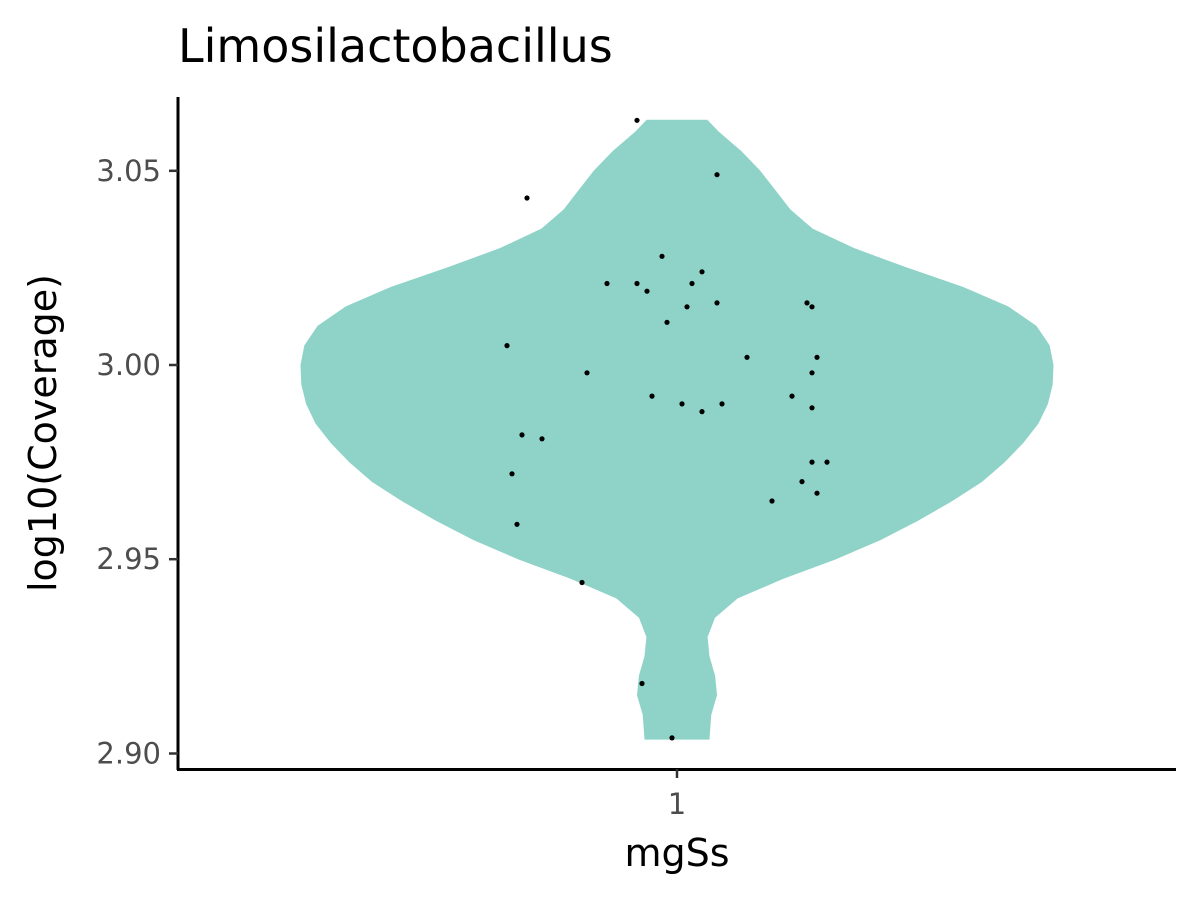  I want to click on y-axis-ticks: 2.90 2.95 3.00 3.05, so click(137, 462).